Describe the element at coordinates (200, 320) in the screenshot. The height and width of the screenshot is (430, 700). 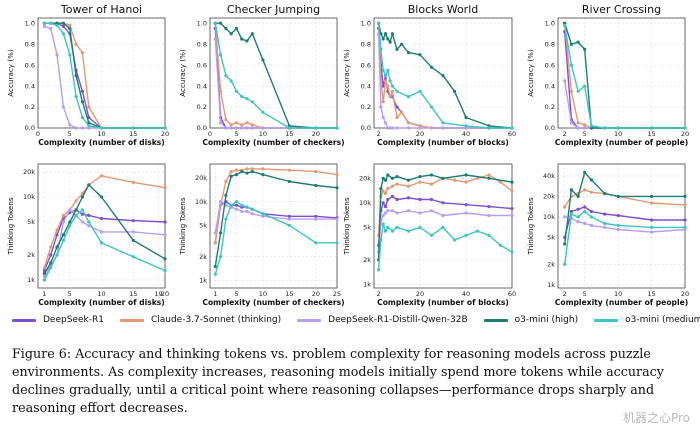
I see `legend-item-claude: Claude-3.7-Sonnet (thinking)` at that location.